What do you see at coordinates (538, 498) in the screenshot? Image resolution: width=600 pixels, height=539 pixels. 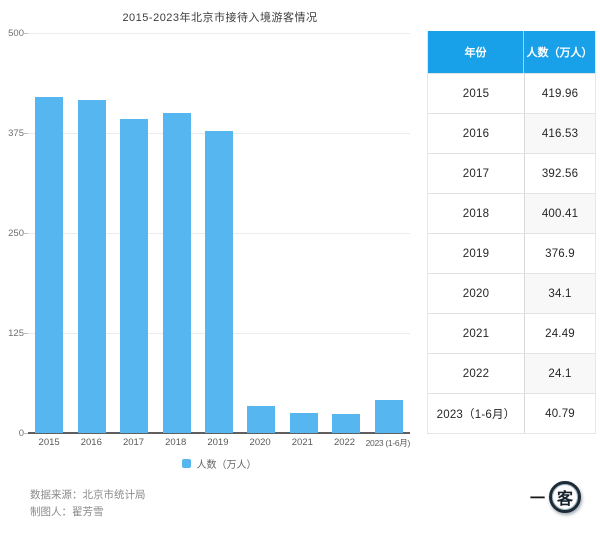 I see `logo-dash-glyph: 一` at bounding box center [538, 498].